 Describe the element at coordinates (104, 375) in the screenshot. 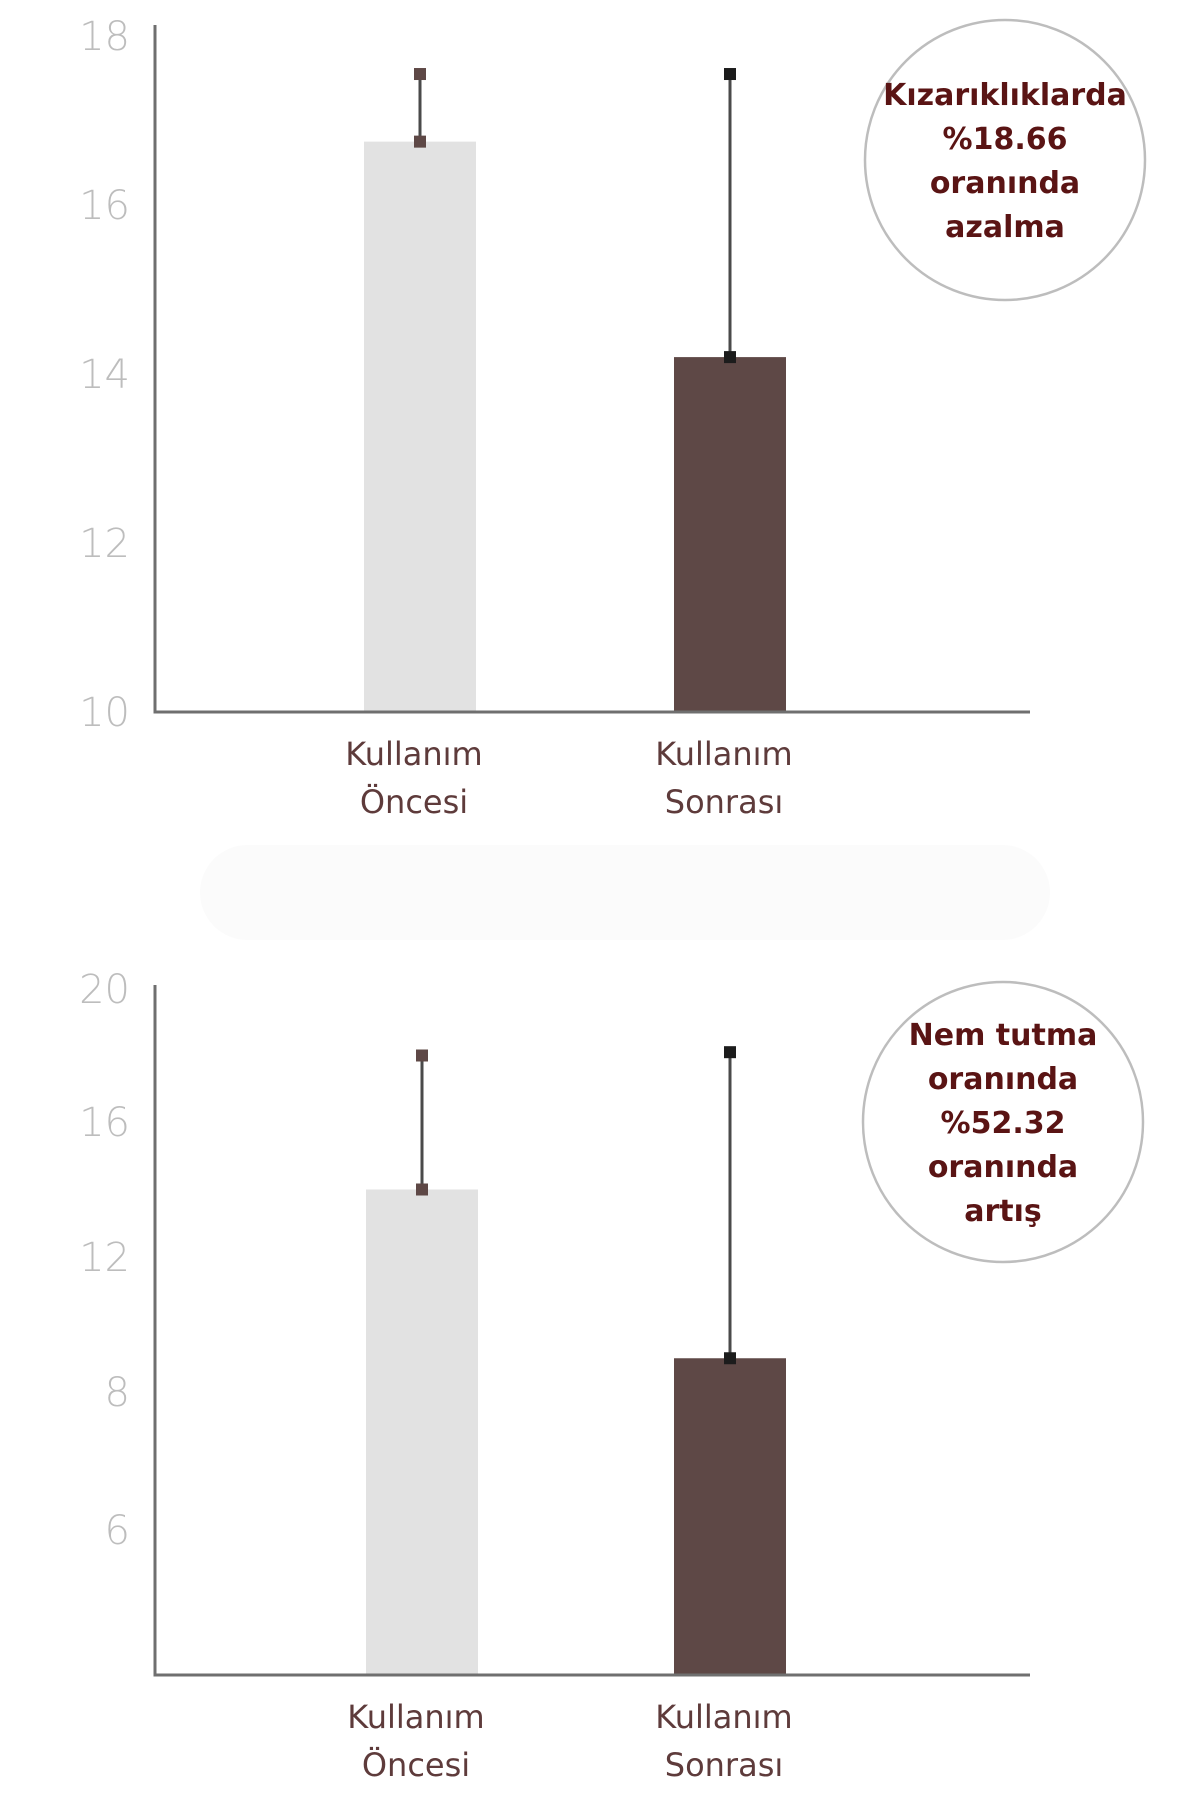

I see `y-tick-label: 14` at that location.